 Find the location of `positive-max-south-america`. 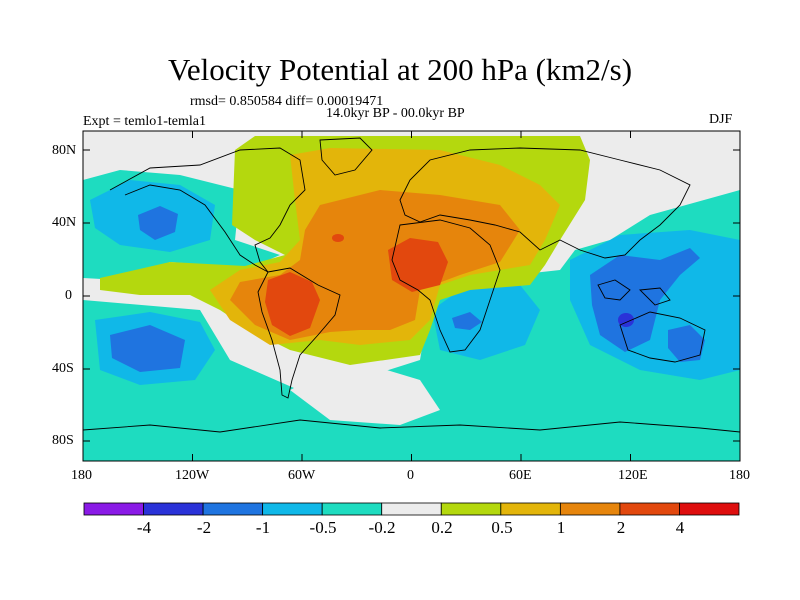

positive-max-south-america is located at coordinates (292, 304).